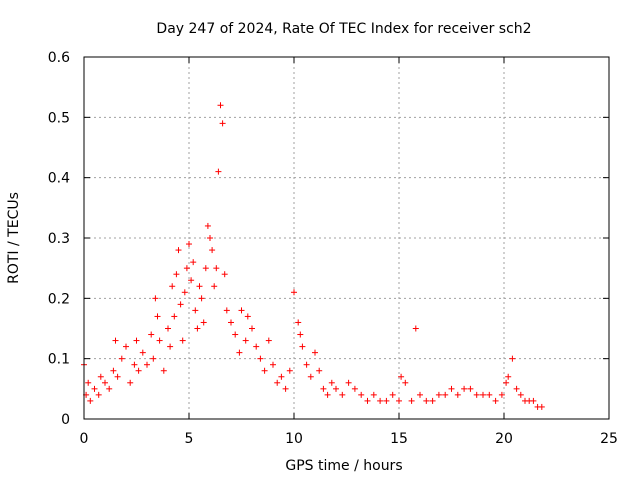 The image size is (640, 480). I want to click on x-tick-label: 15, so click(399, 439).